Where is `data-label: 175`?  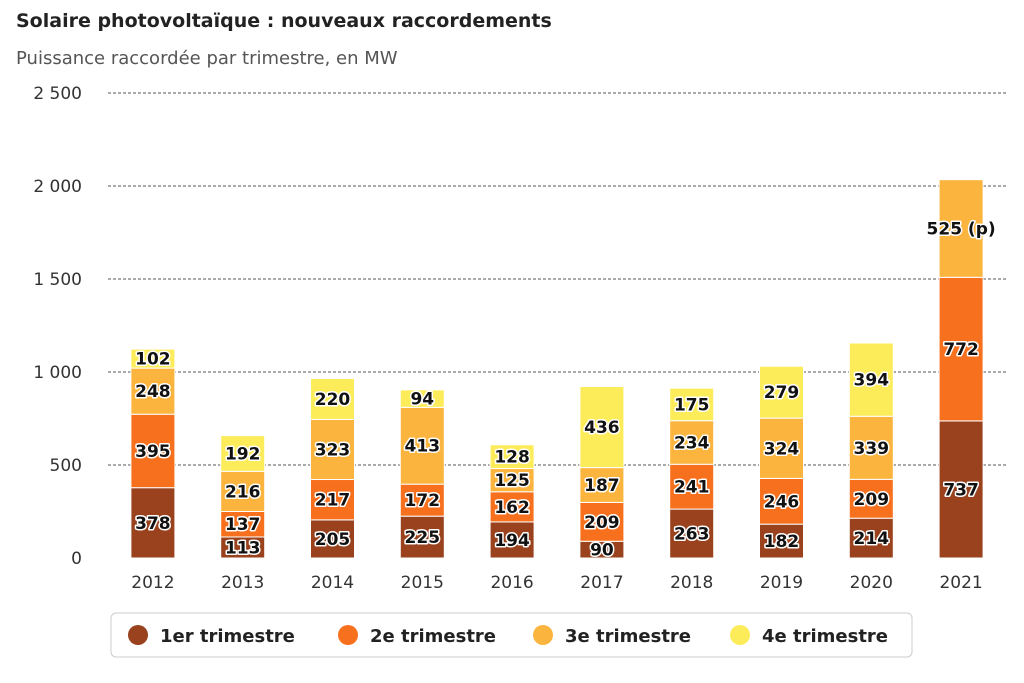 data-label: 175 is located at coordinates (692, 405).